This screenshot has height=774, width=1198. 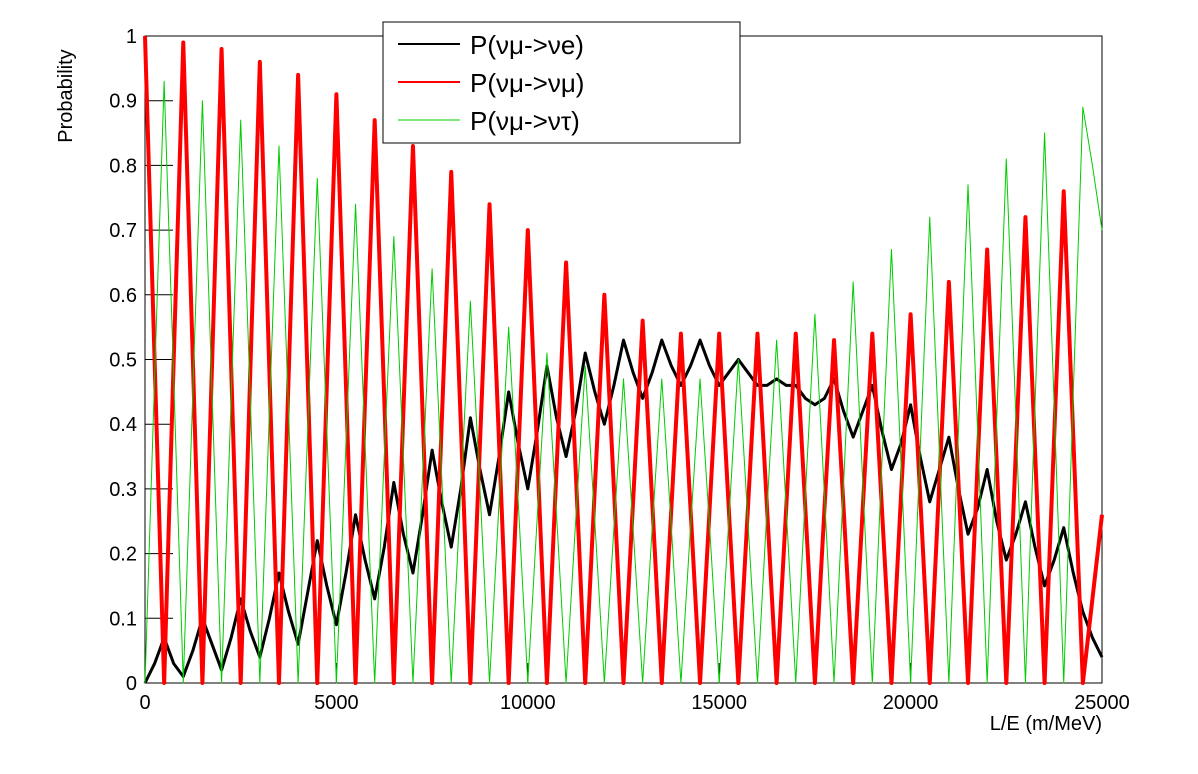 I want to click on y-tick-label: 0.7, so click(x=123, y=231).